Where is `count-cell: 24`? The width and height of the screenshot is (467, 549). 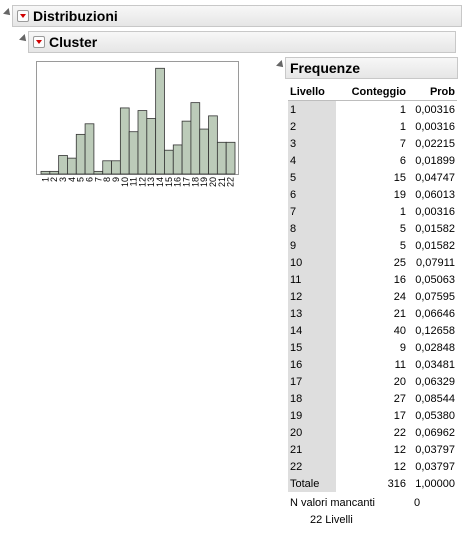 count-cell: 24 is located at coordinates (399, 296).